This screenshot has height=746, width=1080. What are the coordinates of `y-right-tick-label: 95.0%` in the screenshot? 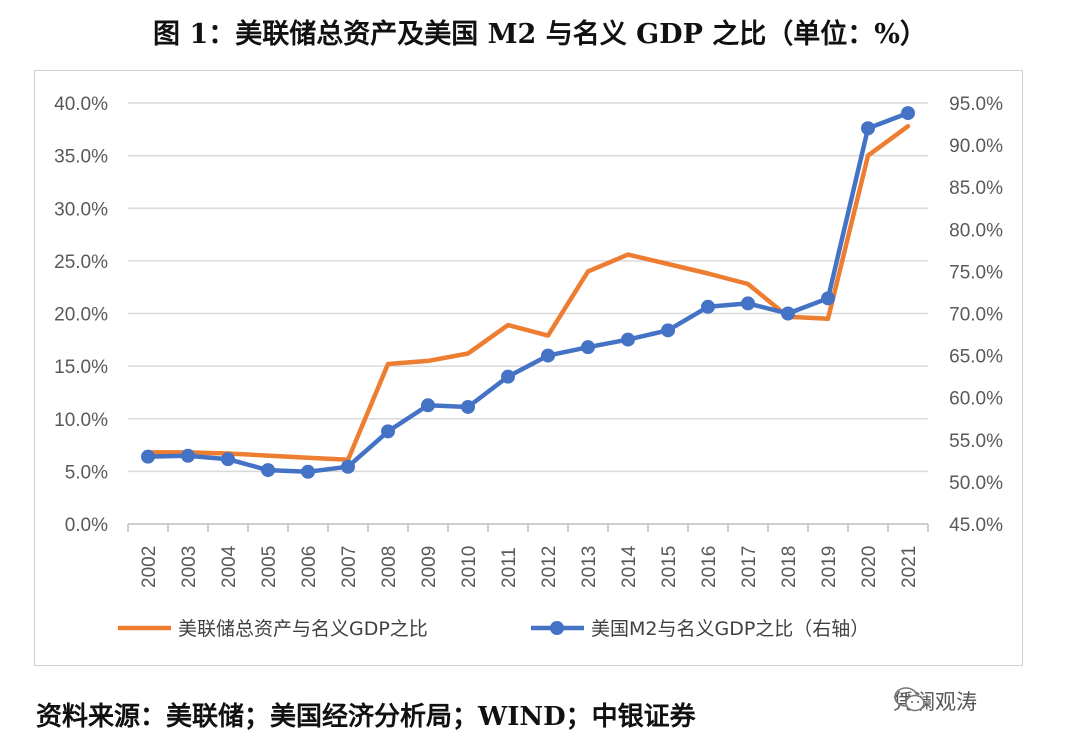 It's located at (976, 104).